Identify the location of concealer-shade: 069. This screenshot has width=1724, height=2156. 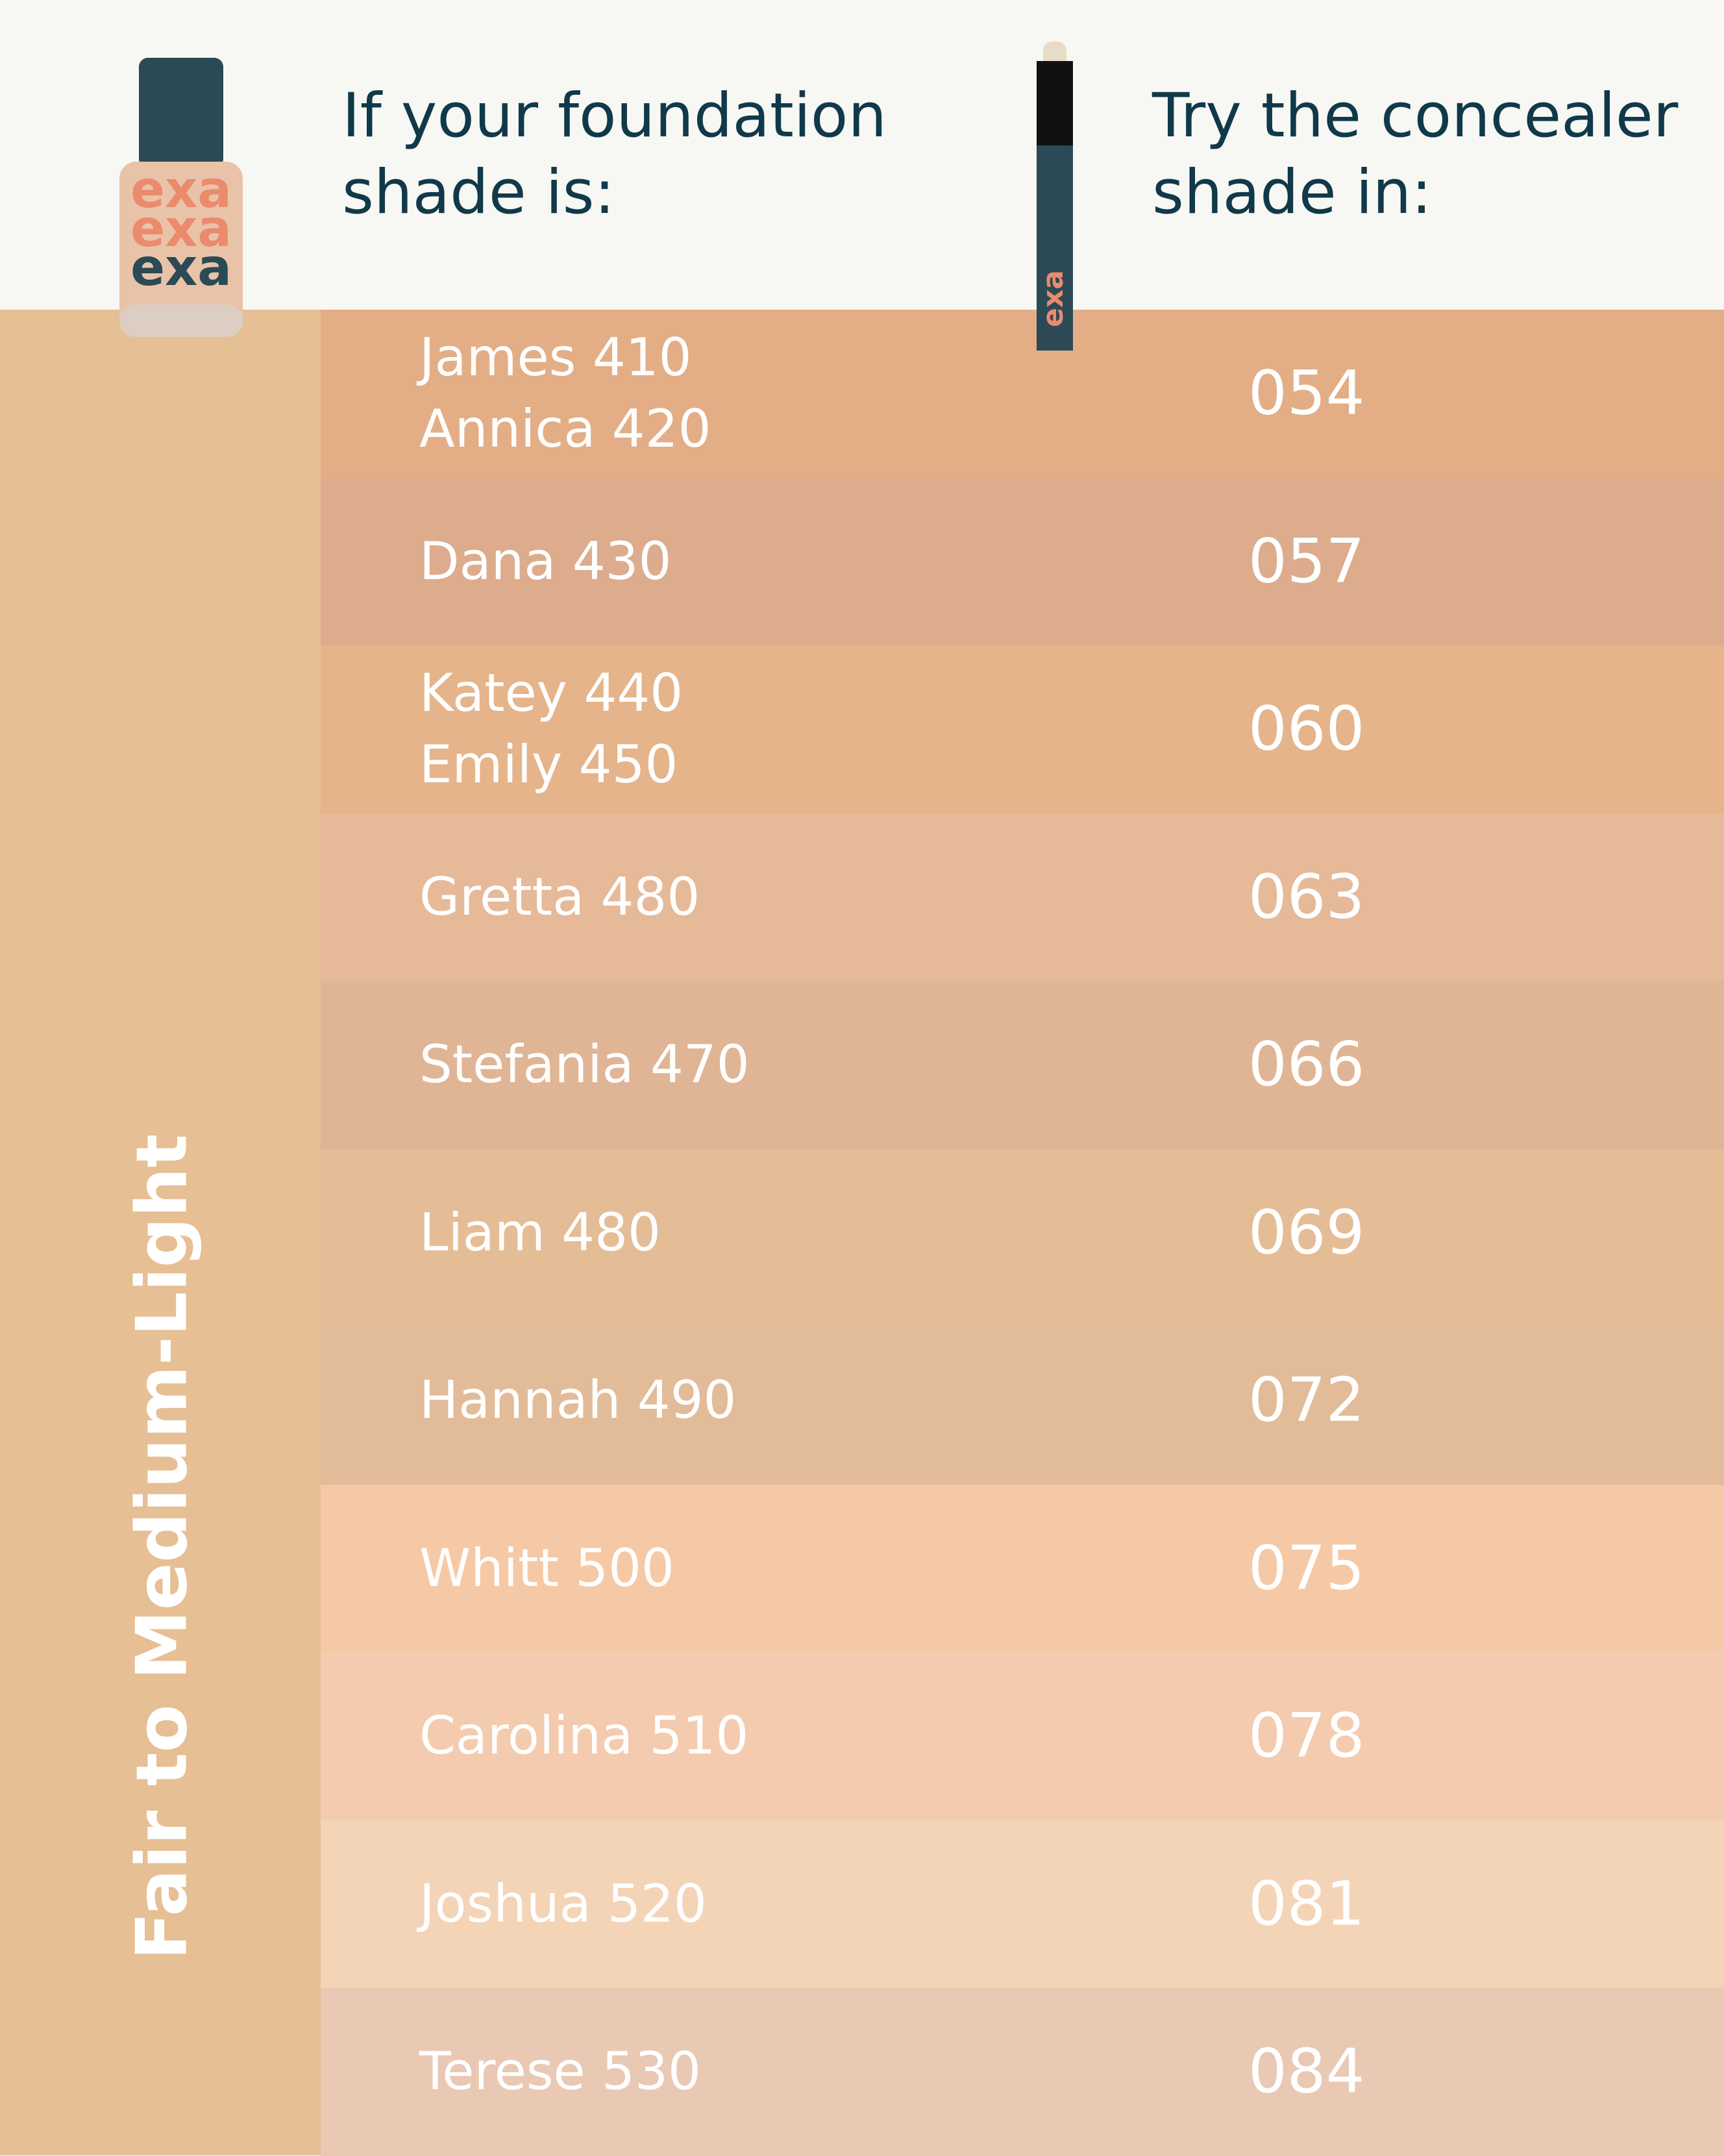
(1306, 1233).